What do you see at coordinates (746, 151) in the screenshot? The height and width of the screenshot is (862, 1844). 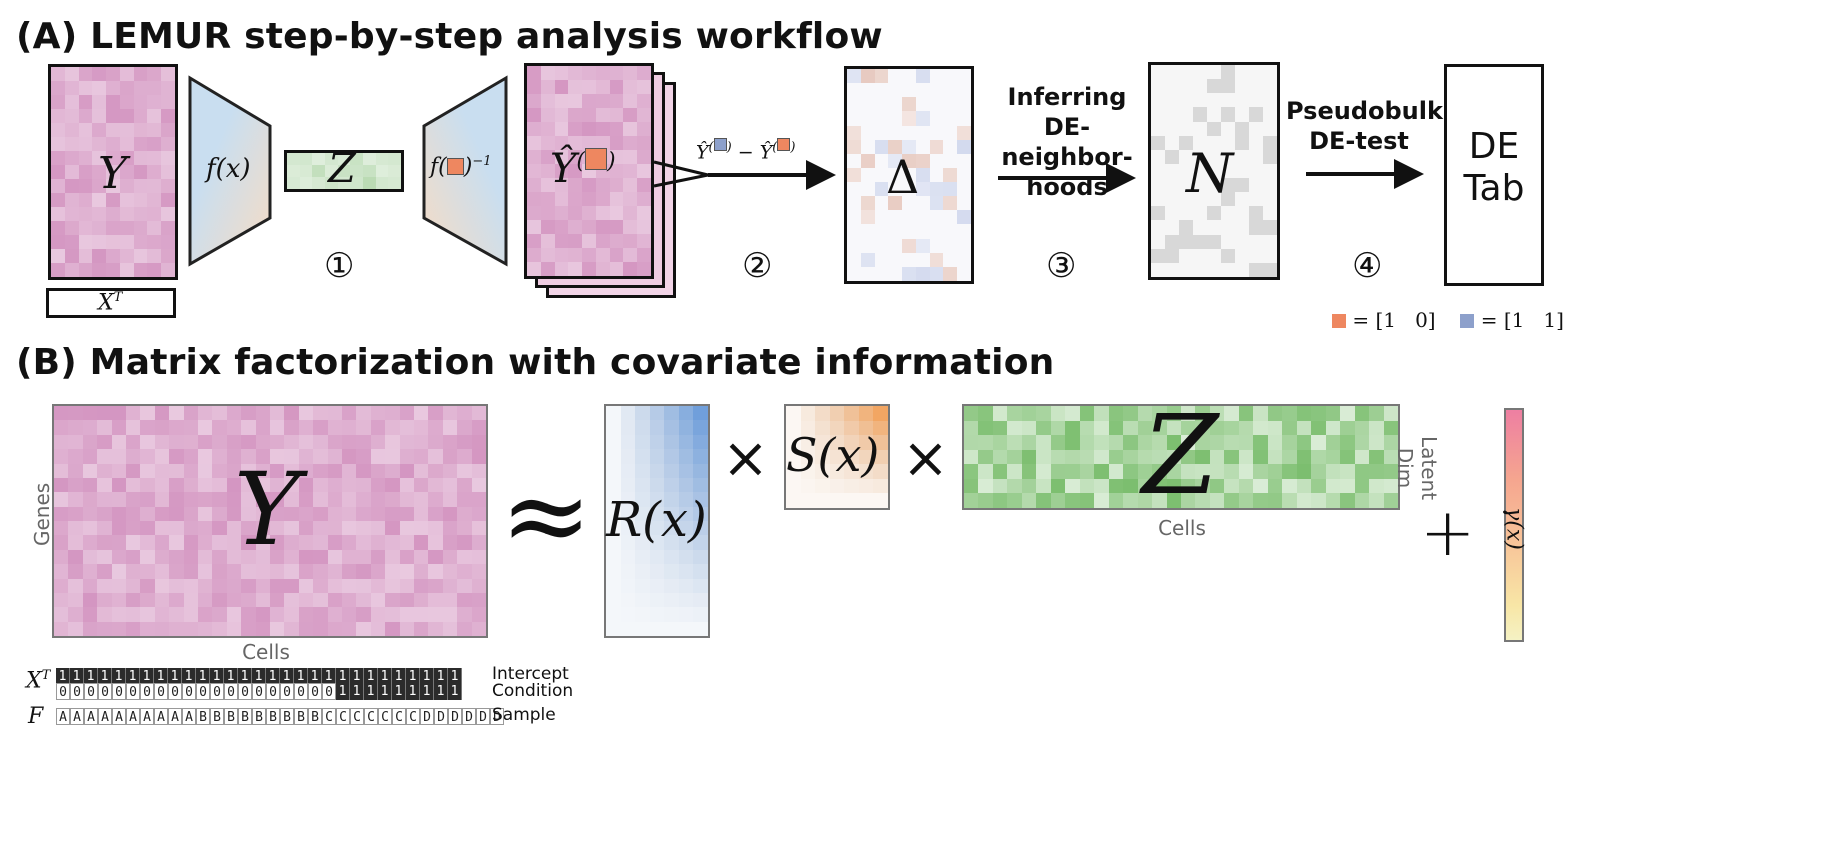 I see `difference-label: Ŷ() − Ŷ()` at bounding box center [746, 151].